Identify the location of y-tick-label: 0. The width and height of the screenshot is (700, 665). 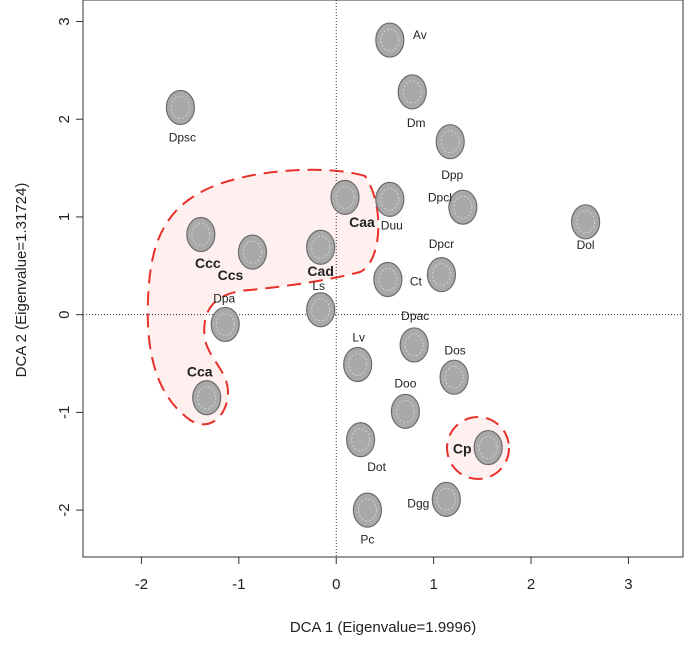
(64, 314).